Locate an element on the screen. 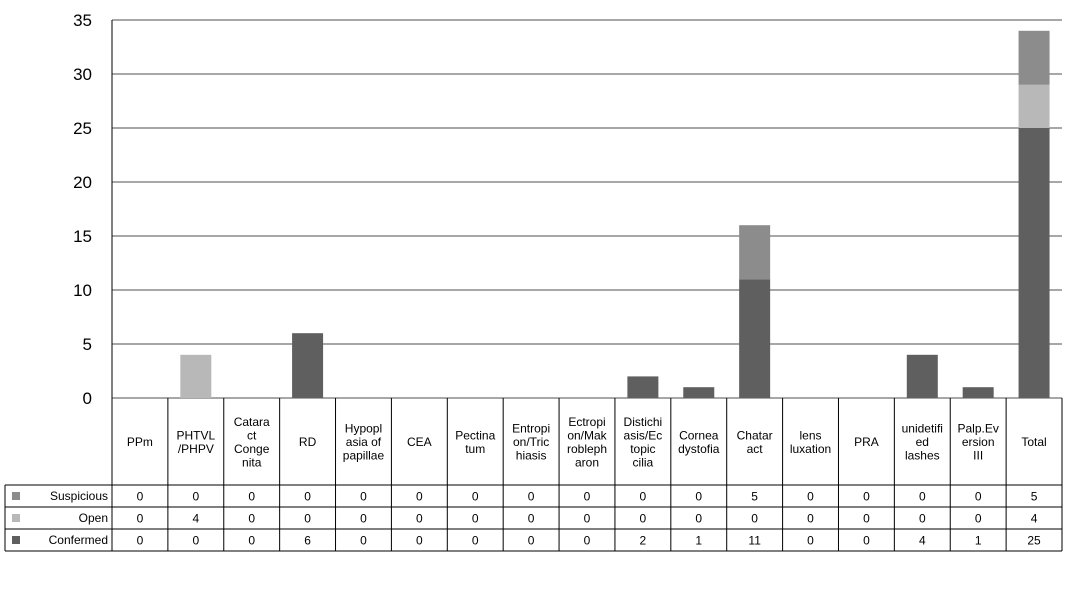 The image size is (1066, 592). y-tick-label: 15 is located at coordinates (82, 236).